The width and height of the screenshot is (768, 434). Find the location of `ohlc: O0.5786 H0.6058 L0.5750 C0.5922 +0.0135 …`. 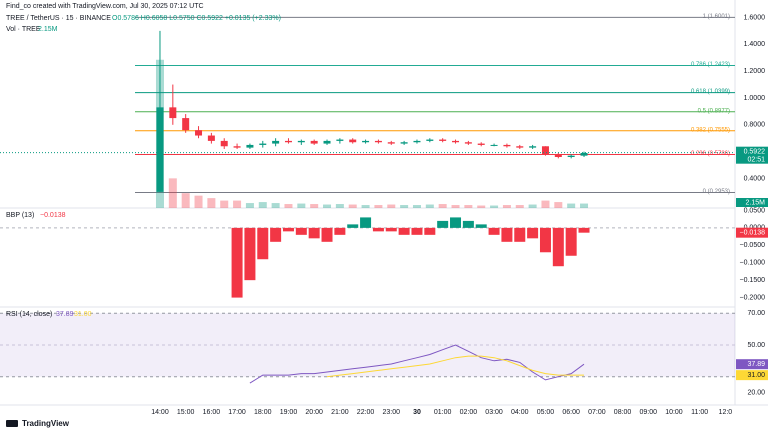

ohlc: O0.5786 H0.6058 L0.5750 C0.5922 +0.0135 … is located at coordinates (196, 18).